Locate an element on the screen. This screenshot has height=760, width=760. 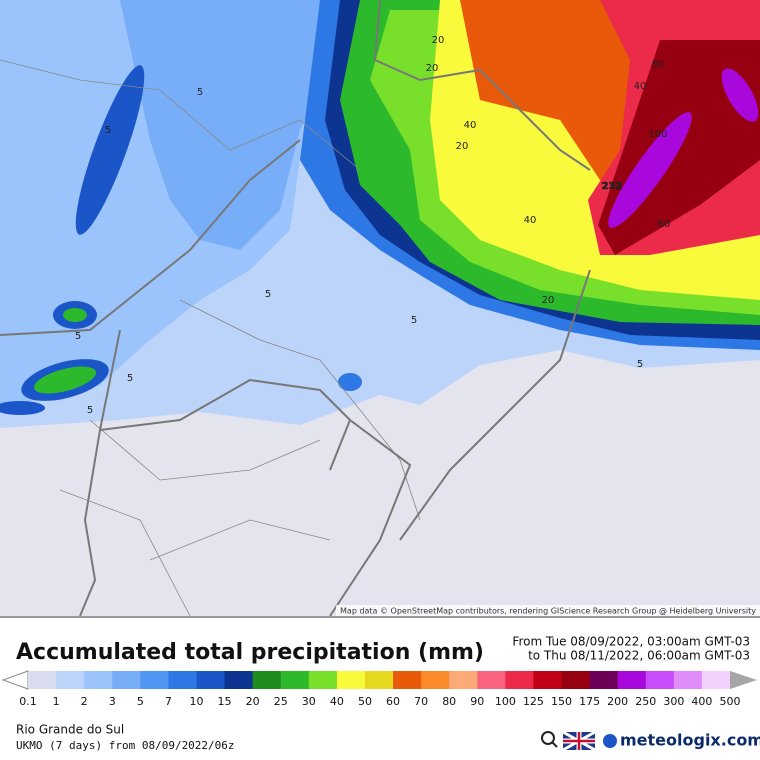
uk-flag is located at coordinates (579, 741).